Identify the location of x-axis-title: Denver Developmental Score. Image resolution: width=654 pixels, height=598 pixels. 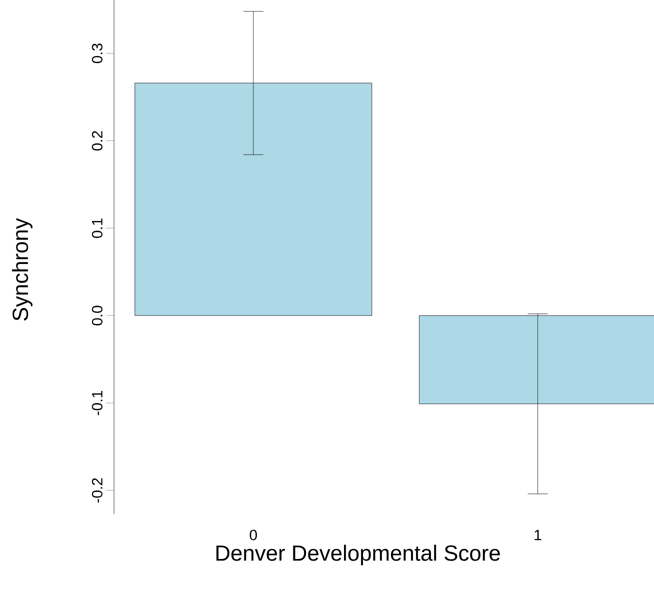
(358, 555).